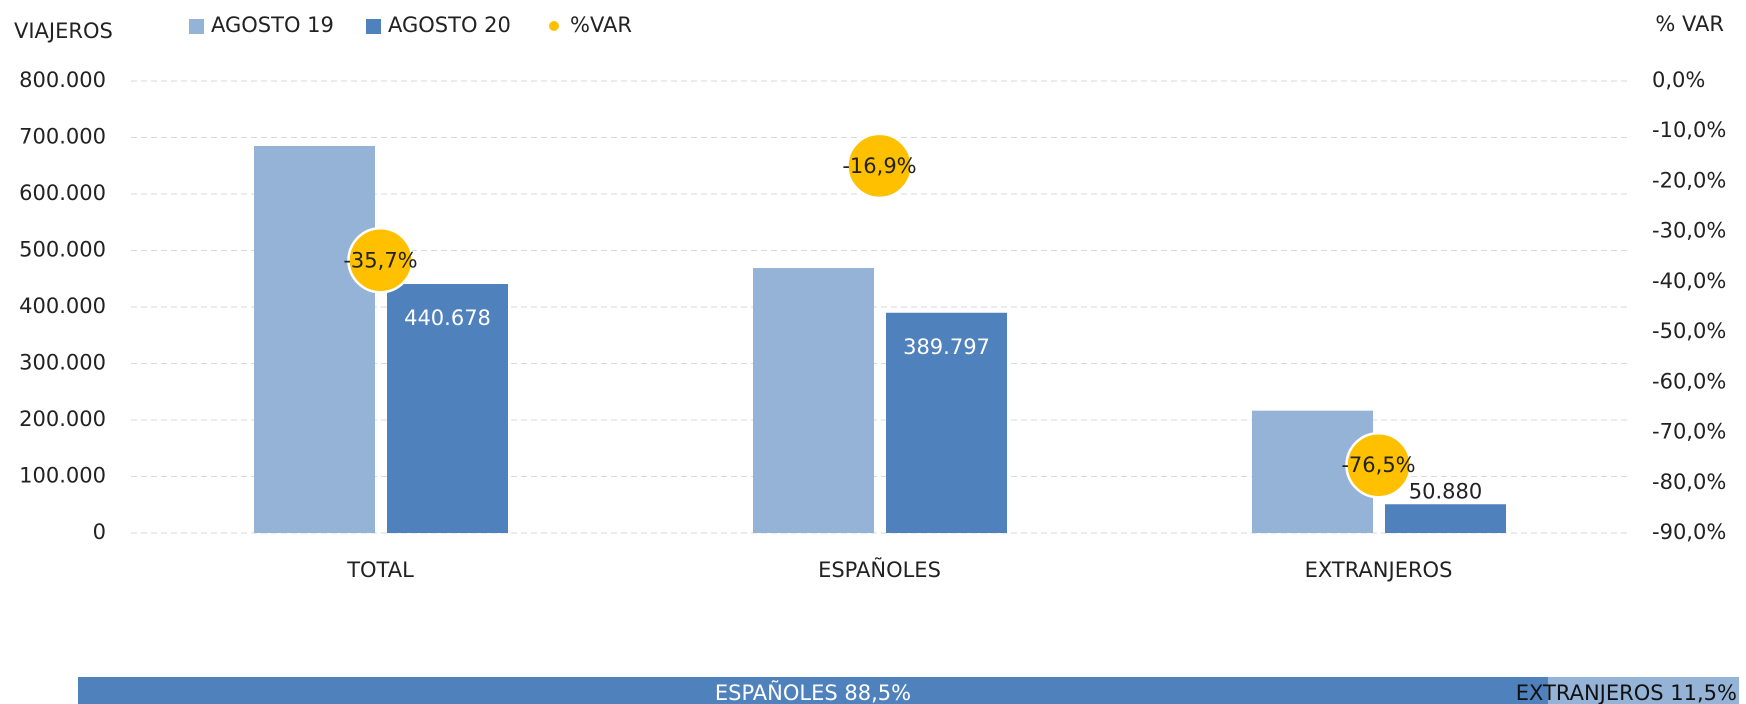 This screenshot has height=704, width=1746. Describe the element at coordinates (1689, 180) in the screenshot. I see `y2-tick-label: -20,0%` at that location.